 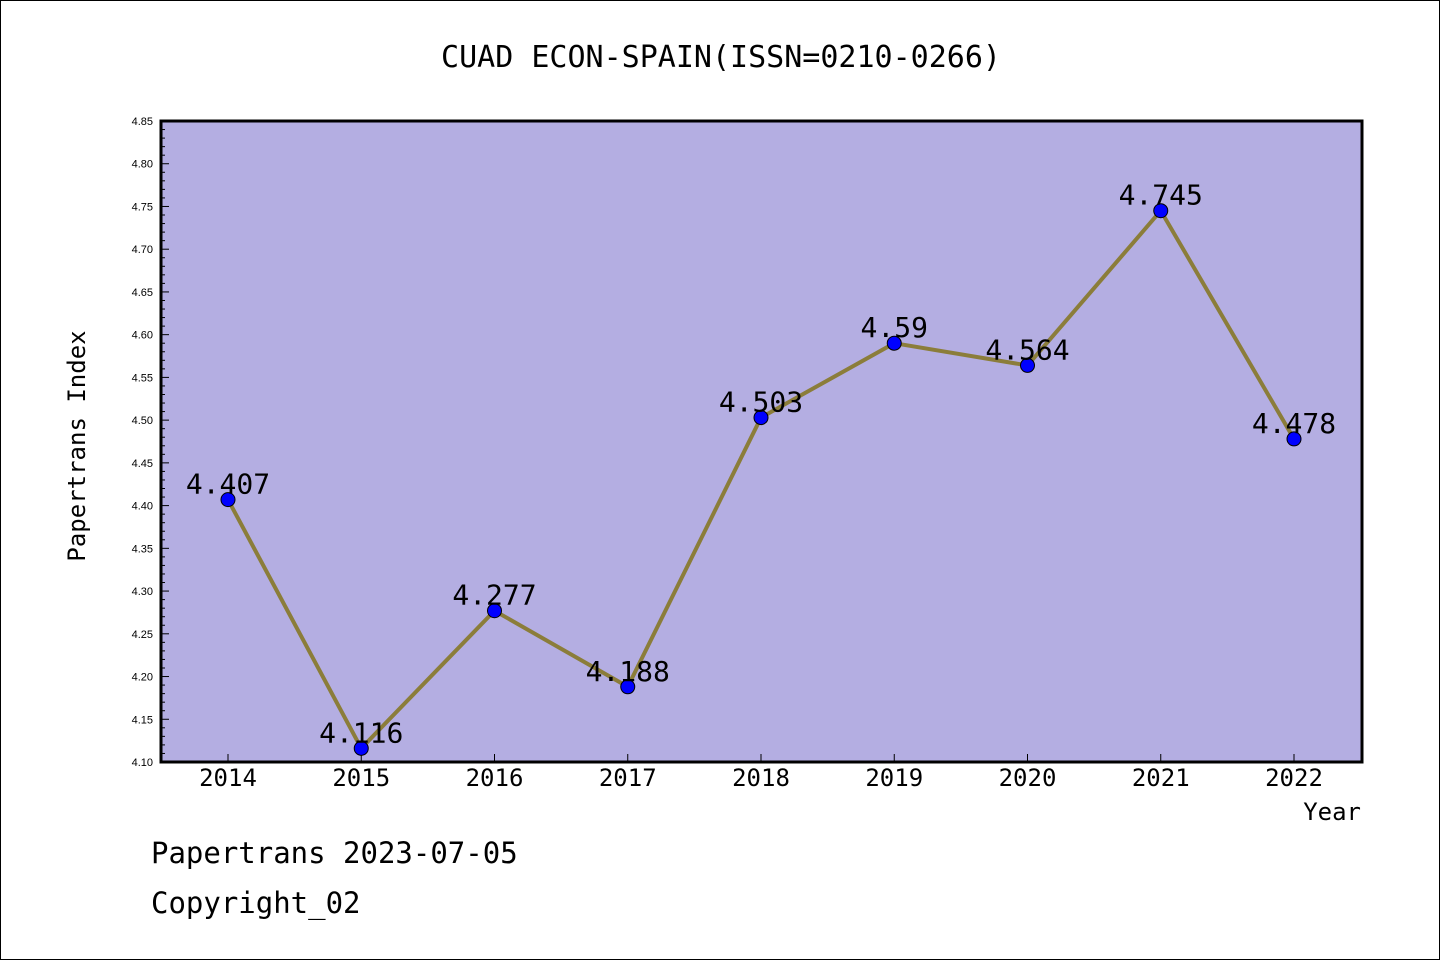 What do you see at coordinates (334, 853) in the screenshot?
I see `footer-date: Papertrans 2023-07-05` at bounding box center [334, 853].